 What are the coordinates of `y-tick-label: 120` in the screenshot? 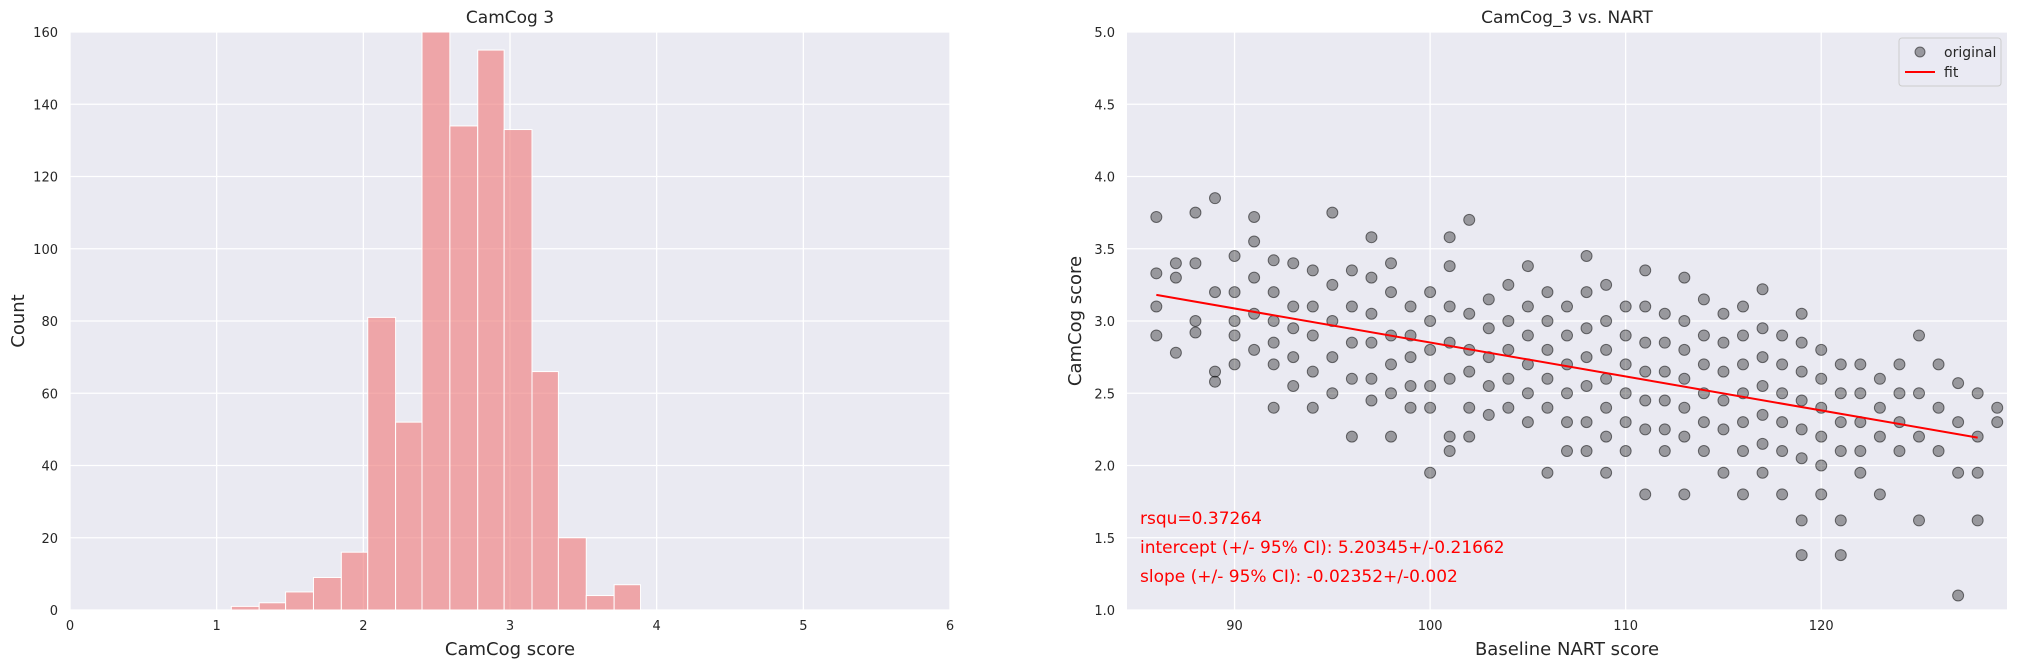 It's located at (45, 178).